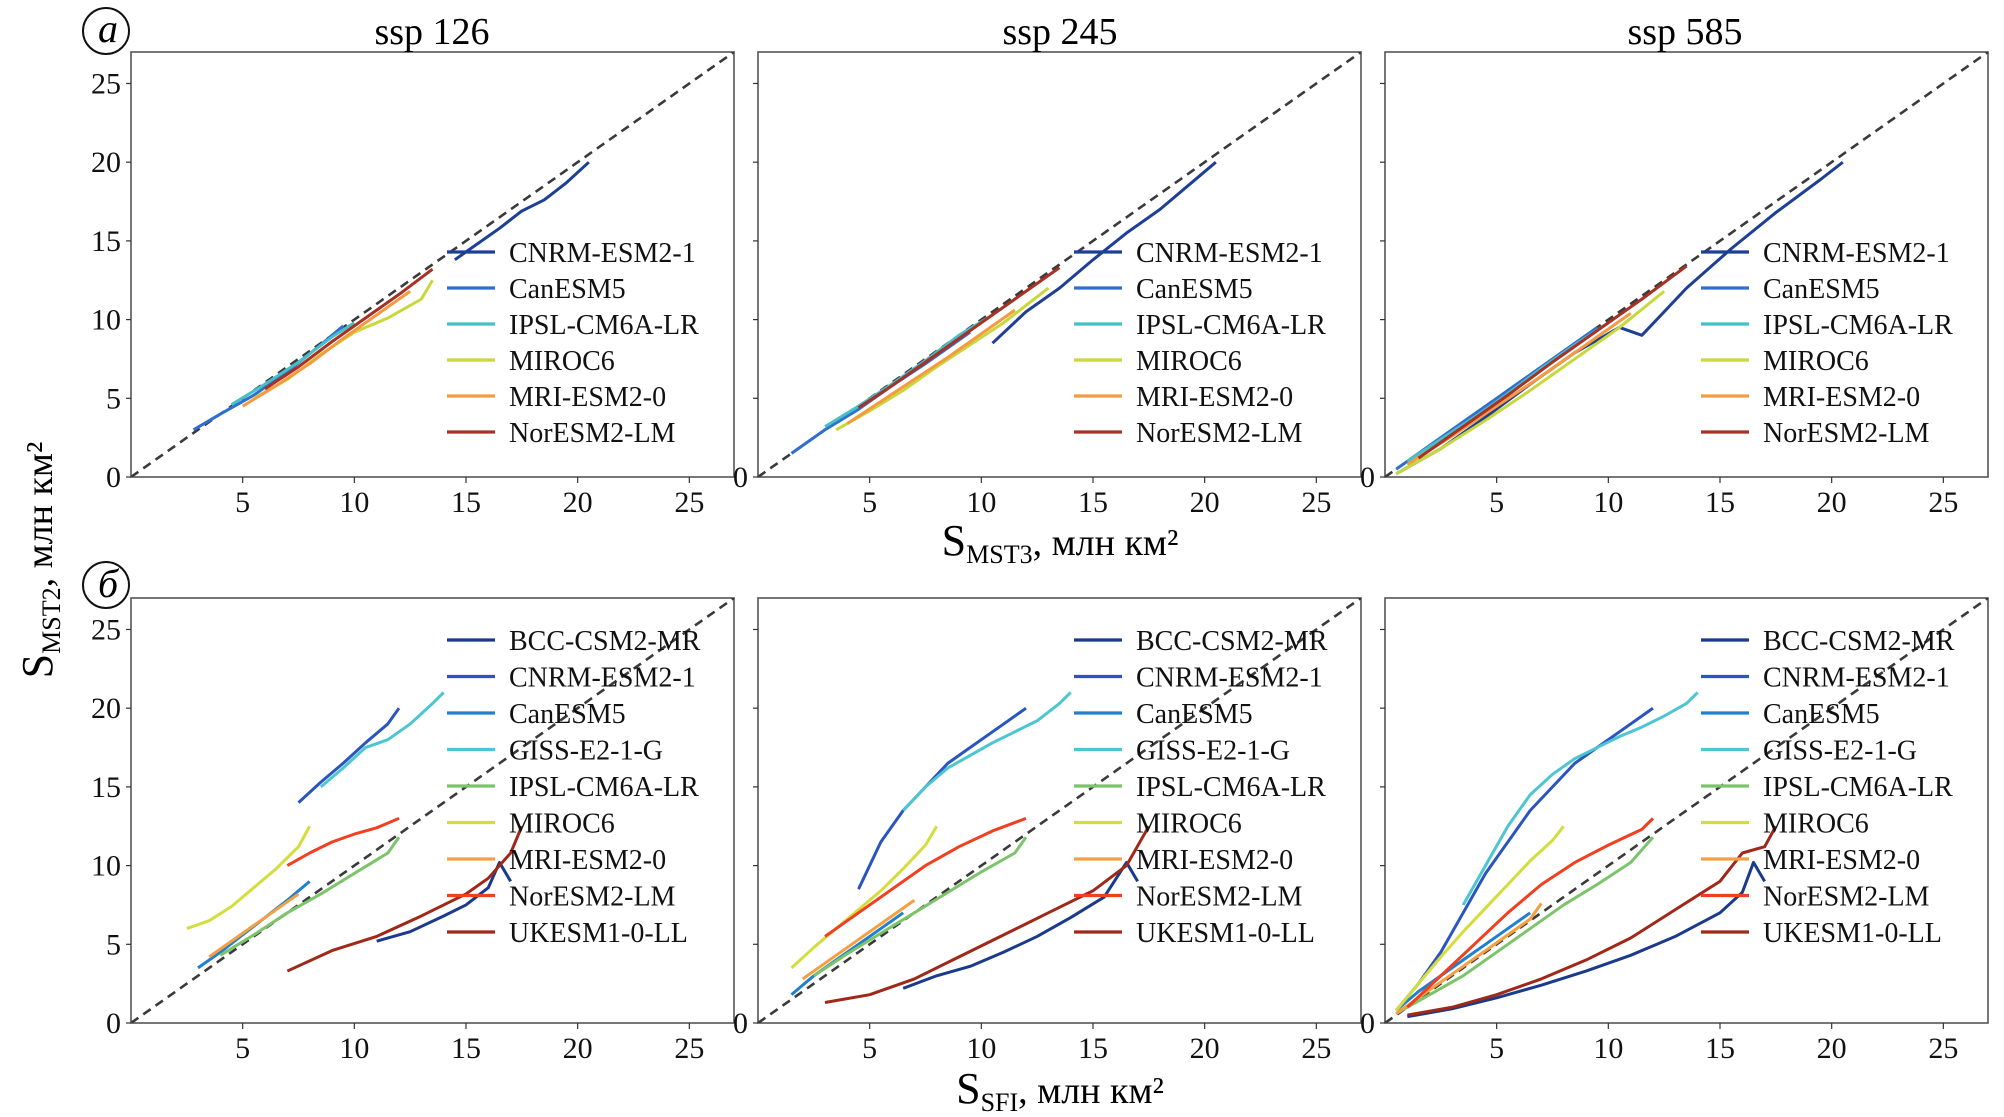 The width and height of the screenshot is (2004, 1117). Describe the element at coordinates (39, 560) in the screenshot. I see `y-axis-label: SMST2, млн км²` at that location.